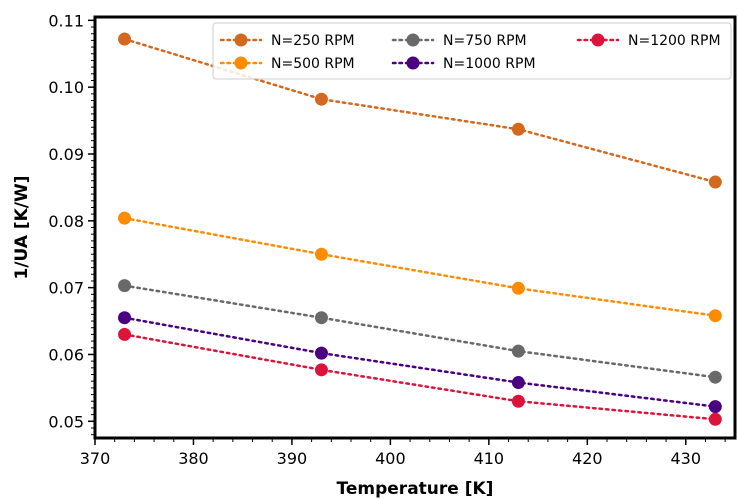 This screenshot has height=500, width=738. I want to click on legend-item: N=1200 RPM, so click(648, 41).